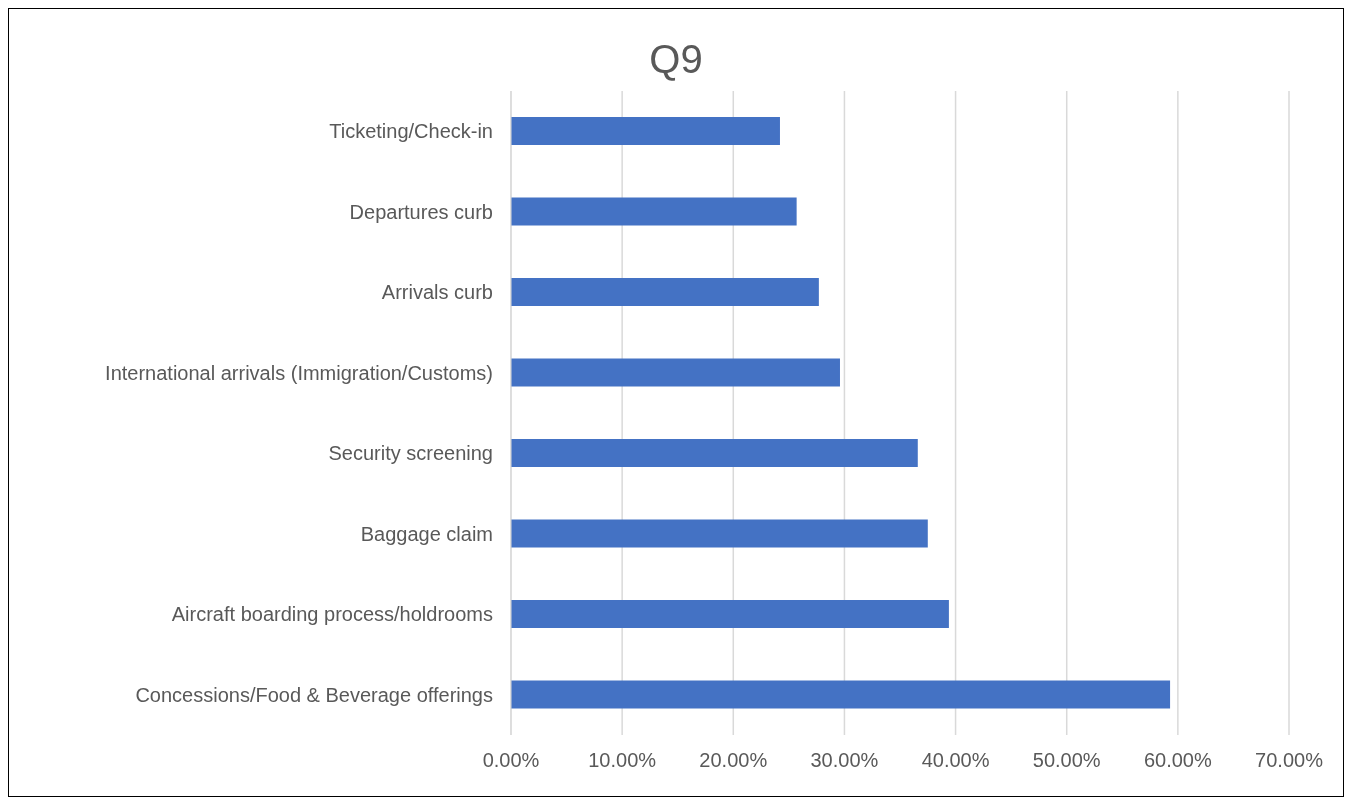  Describe the element at coordinates (437, 292) in the screenshot. I see `y-tick-label: Arrivals curb` at that location.